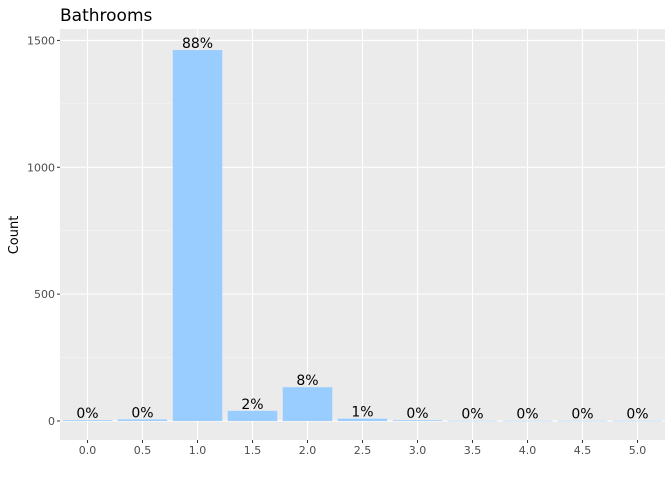  Describe the element at coordinates (252, 405) in the screenshot. I see `bar-data-label: 2%` at that location.